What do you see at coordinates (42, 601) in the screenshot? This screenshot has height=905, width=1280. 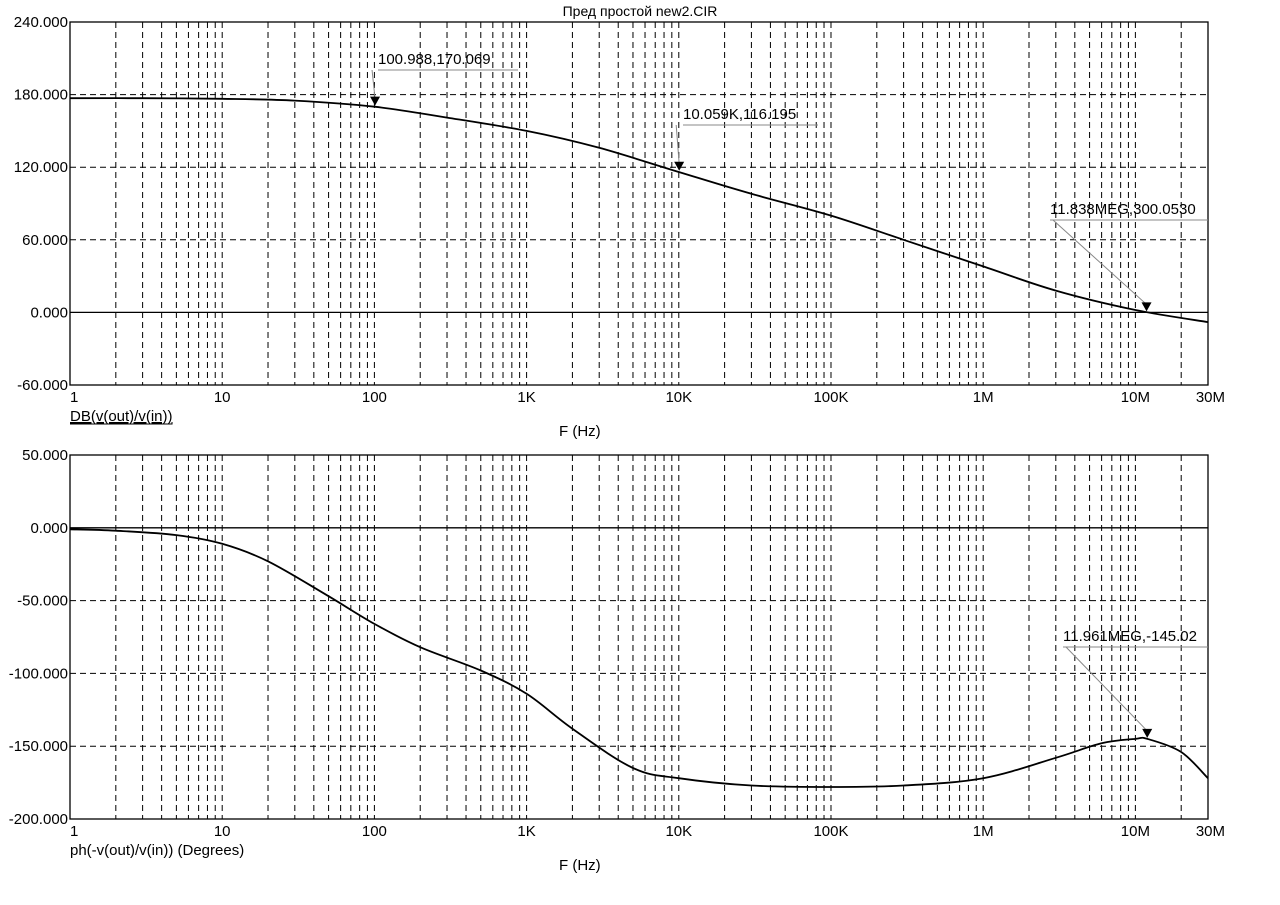 I see `y-tick-label: -50.000` at bounding box center [42, 601].